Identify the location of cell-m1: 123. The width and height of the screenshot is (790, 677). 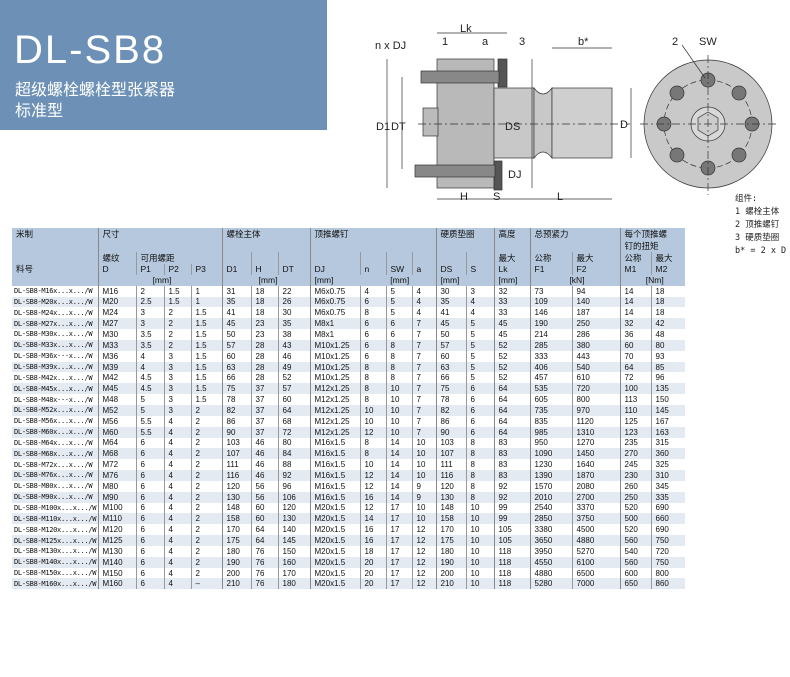
(635, 432).